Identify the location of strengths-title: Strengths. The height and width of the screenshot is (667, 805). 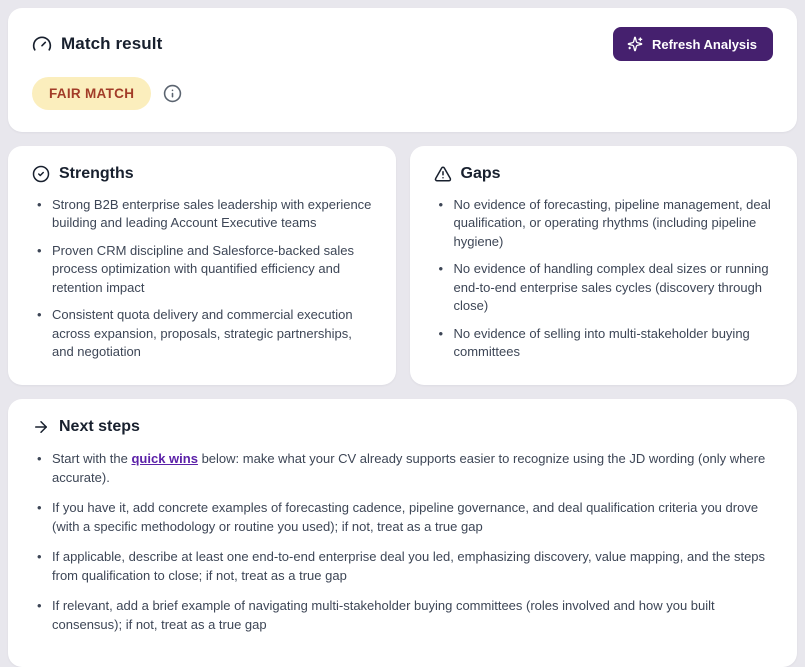
(96, 173).